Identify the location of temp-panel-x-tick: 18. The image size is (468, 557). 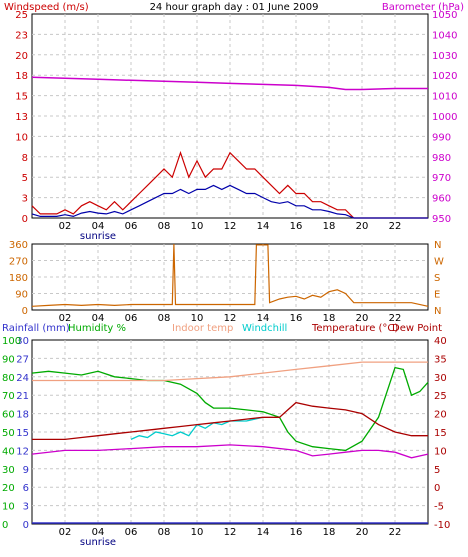
(329, 532).